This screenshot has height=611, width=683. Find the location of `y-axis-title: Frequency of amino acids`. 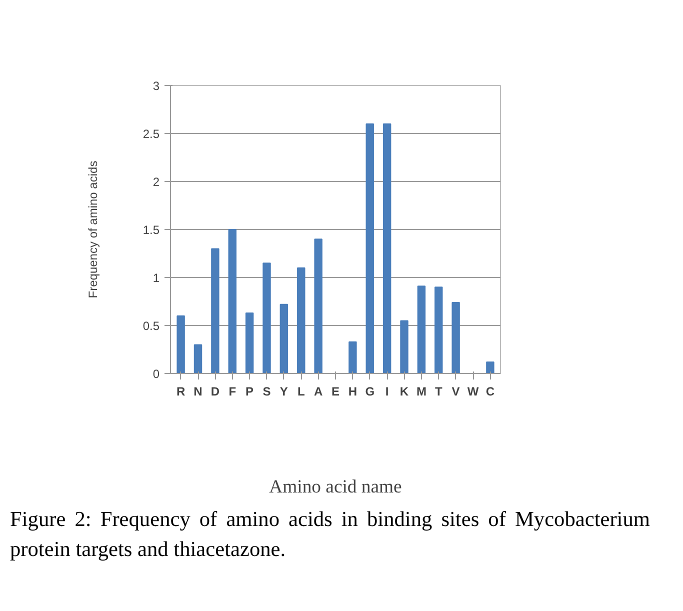

y-axis-title: Frequency of amino acids is located at coordinates (93, 229).